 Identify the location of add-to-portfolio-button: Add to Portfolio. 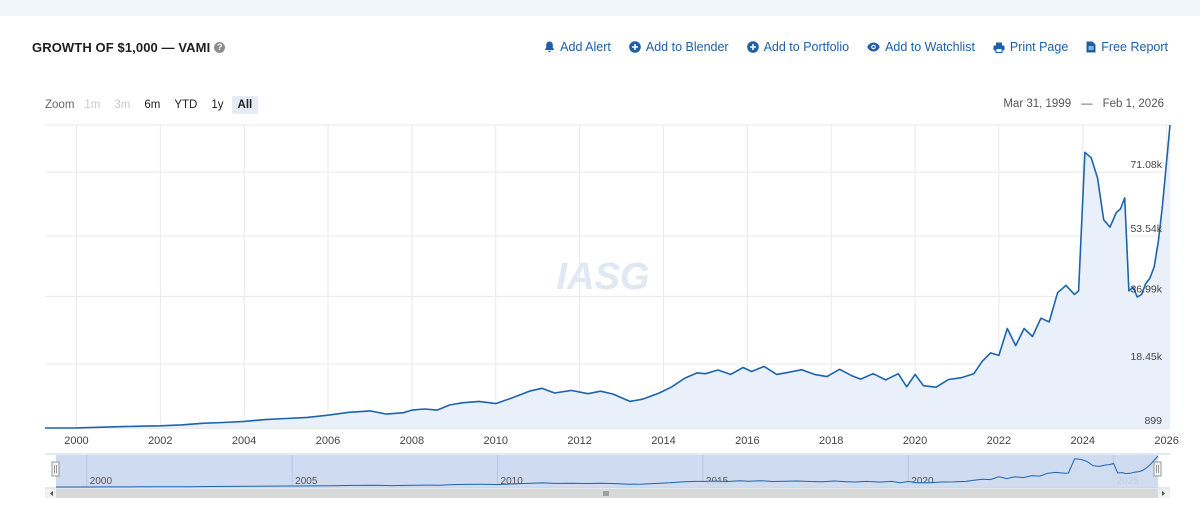
(798, 47).